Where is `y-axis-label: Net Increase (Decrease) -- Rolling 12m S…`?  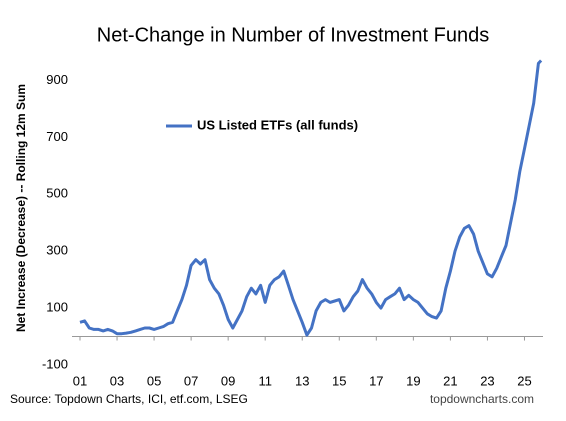 y-axis-label: Net Increase (Decrease) -- Rolling 12m S… is located at coordinates (21, 208).